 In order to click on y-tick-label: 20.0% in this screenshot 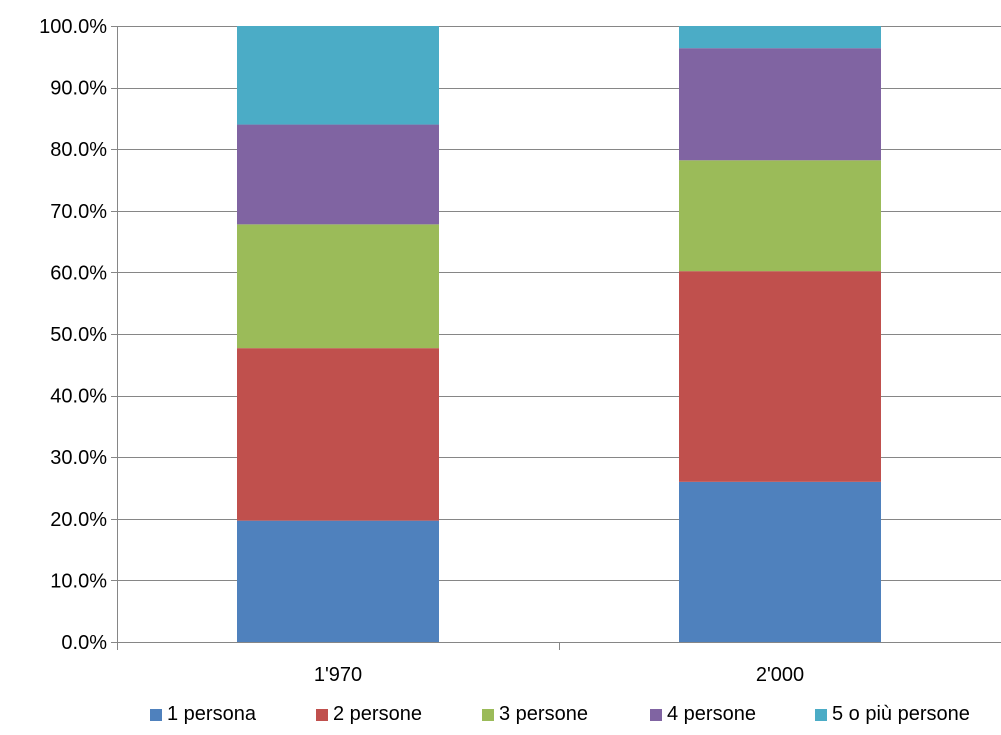, I will do `click(78, 520)`.